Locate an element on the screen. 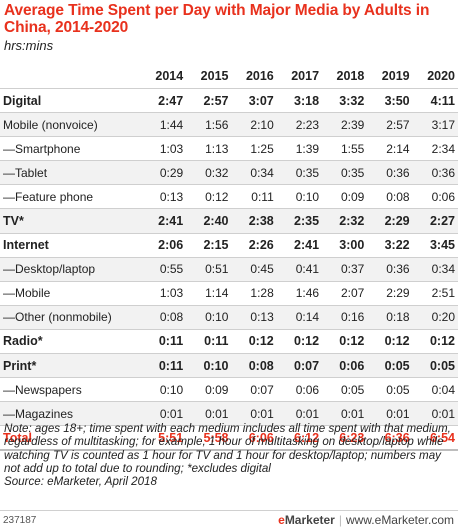  table-cell: 0:20 is located at coordinates (435, 317).